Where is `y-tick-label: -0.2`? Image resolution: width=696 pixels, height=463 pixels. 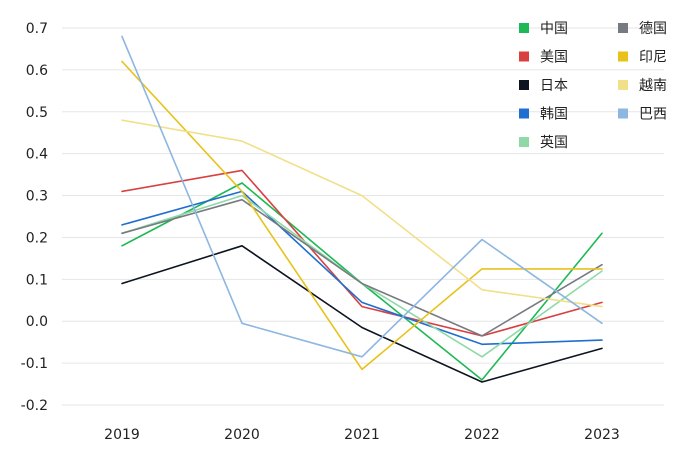
y-tick-label: -0.2 is located at coordinates (34, 406).